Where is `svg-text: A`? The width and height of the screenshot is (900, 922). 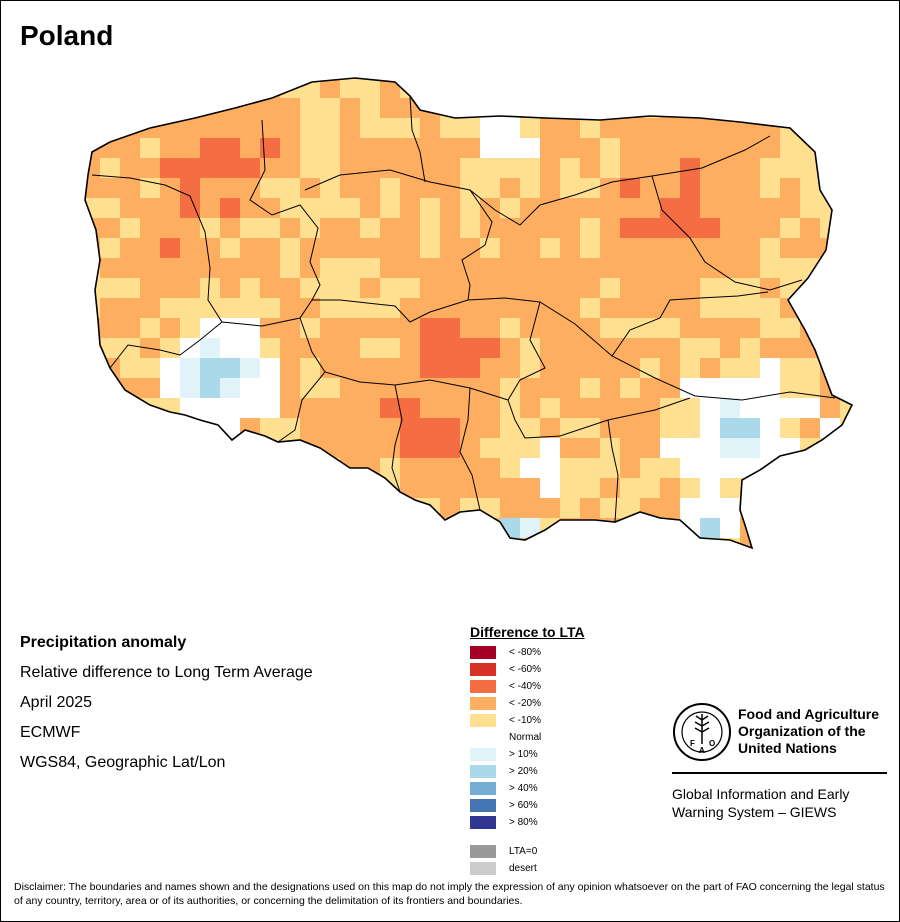
svg-text: A is located at coordinates (702, 750).